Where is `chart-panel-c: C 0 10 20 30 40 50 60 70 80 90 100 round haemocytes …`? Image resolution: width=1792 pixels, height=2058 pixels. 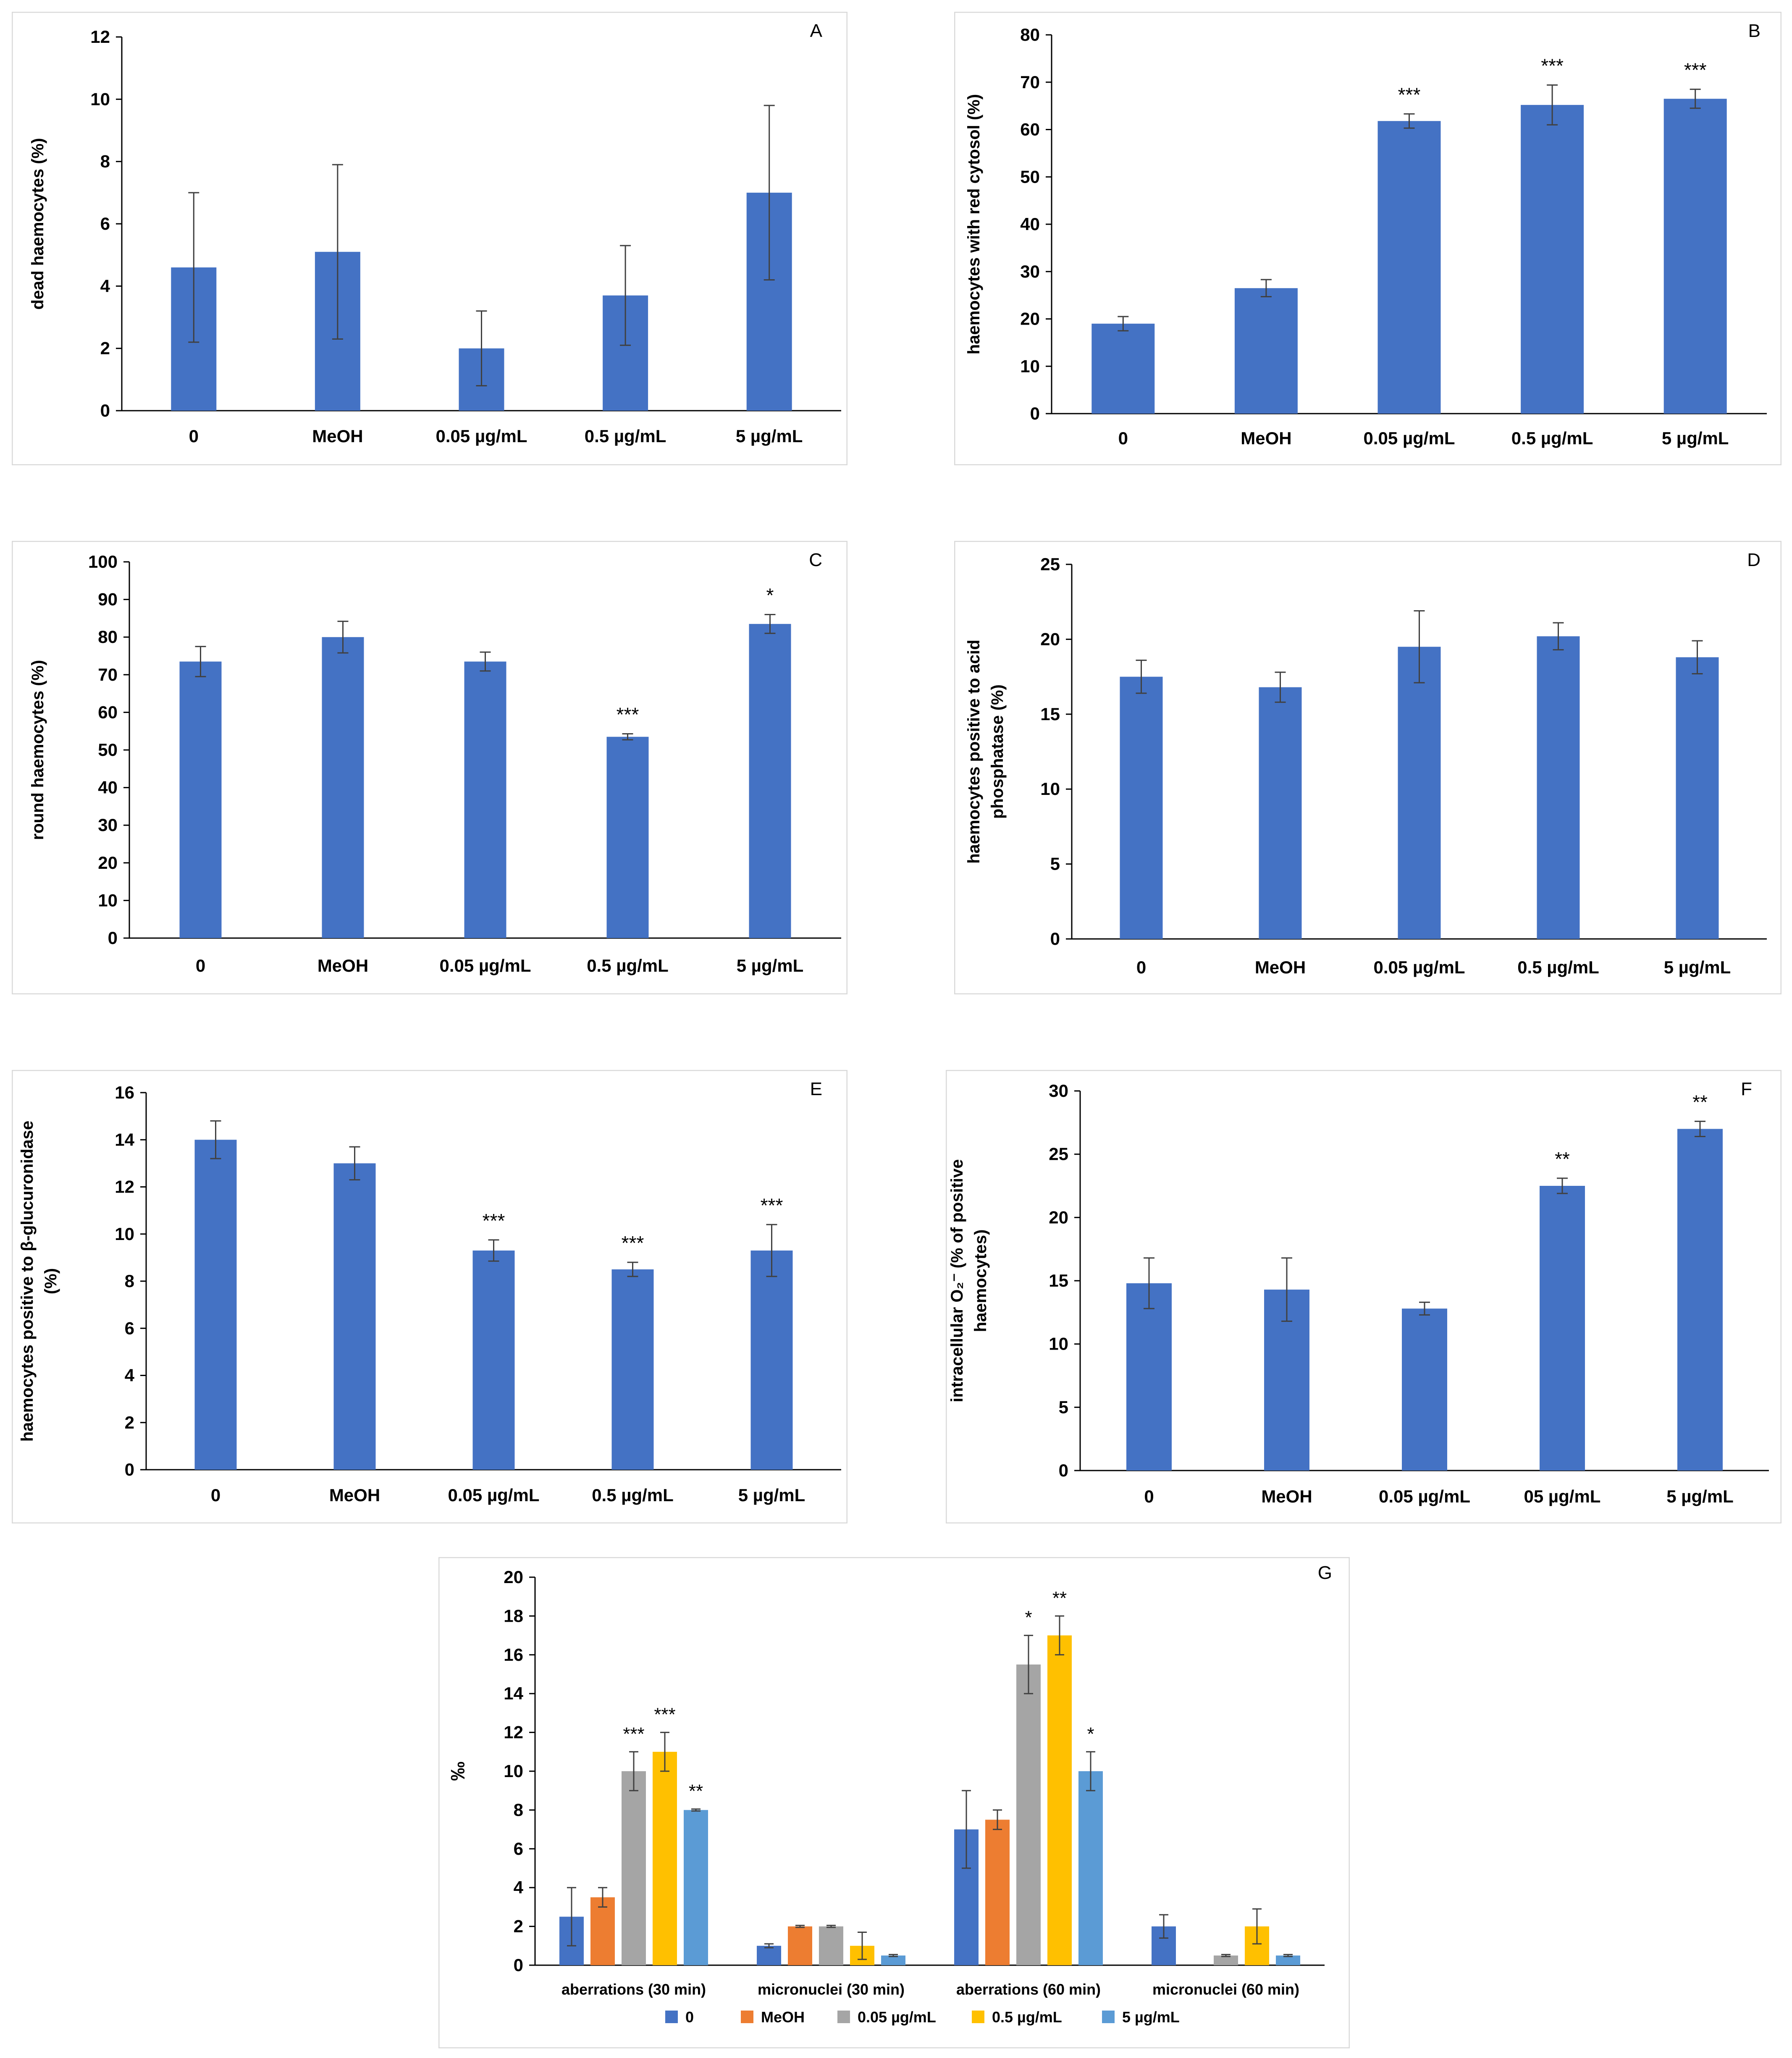 chart-panel-c: C 0 10 20 30 40 50 60 70 80 90 100 round haemocytes … is located at coordinates (429, 767).